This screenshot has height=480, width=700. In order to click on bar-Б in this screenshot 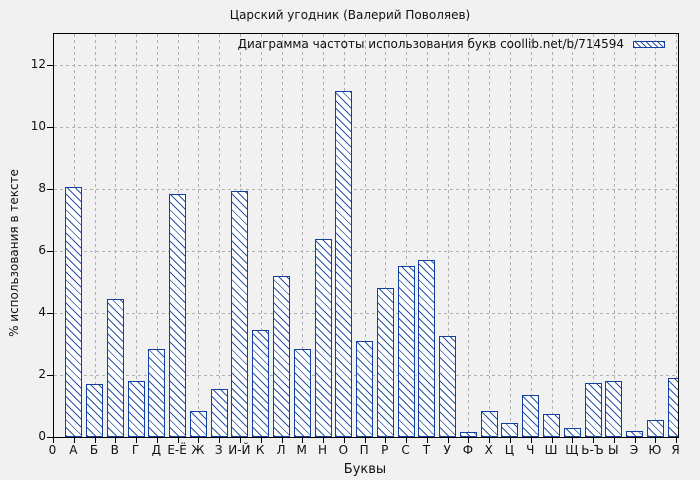, I will do `click(94, 410)`.